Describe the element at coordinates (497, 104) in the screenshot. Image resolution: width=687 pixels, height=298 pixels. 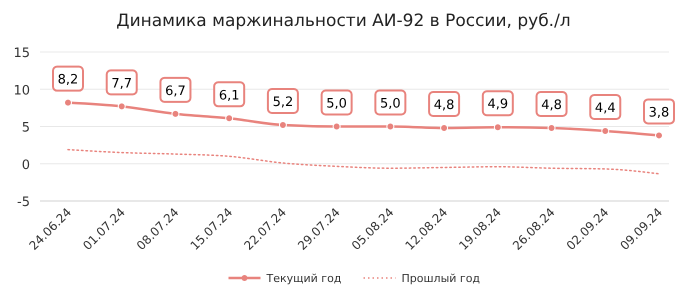
I see `data-label: 4,9` at that location.